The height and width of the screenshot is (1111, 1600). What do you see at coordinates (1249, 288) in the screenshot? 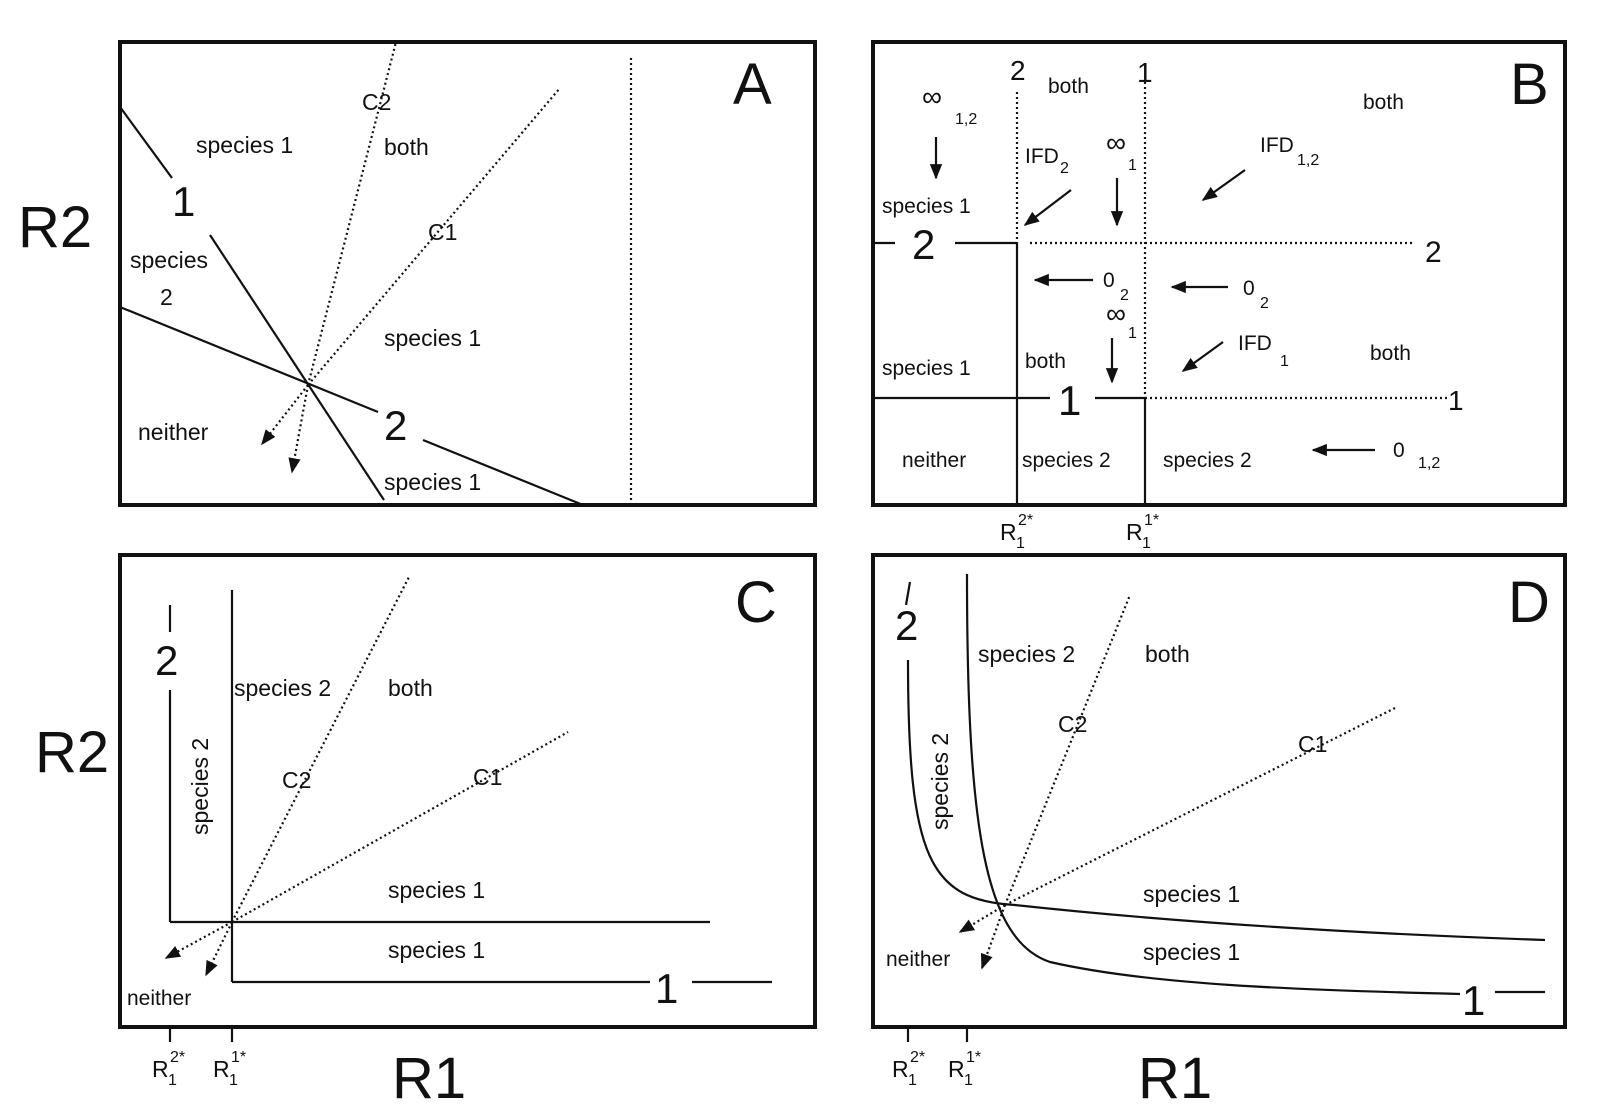
I see `panel-b-label-zero2-b: 0` at bounding box center [1249, 288].